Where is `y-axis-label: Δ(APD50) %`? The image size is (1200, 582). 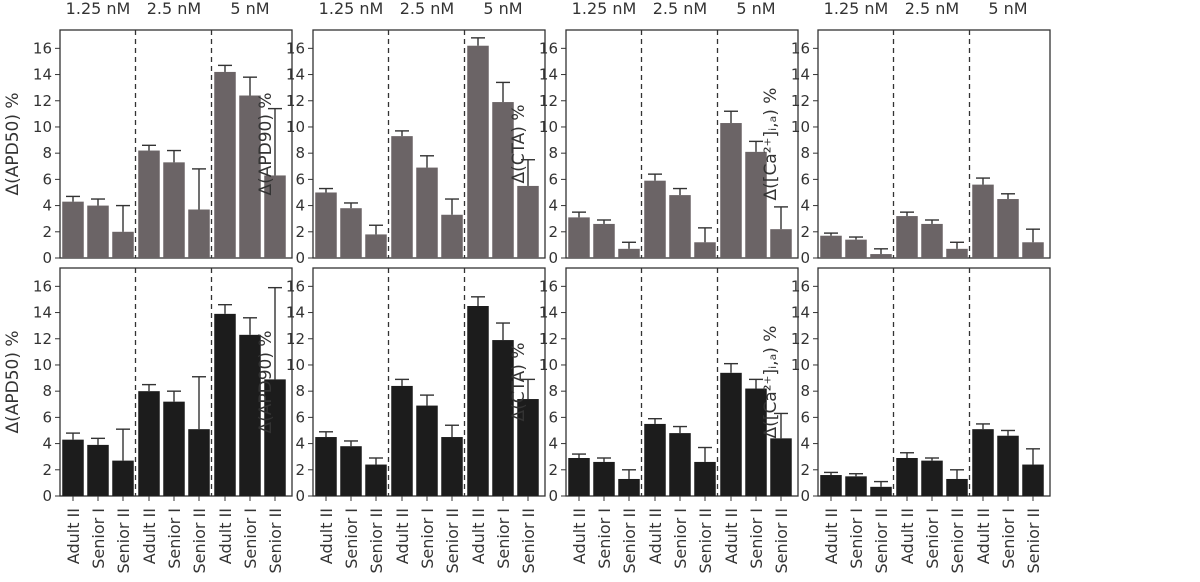
y-axis-label: Δ(APD50) % is located at coordinates (13, 143).